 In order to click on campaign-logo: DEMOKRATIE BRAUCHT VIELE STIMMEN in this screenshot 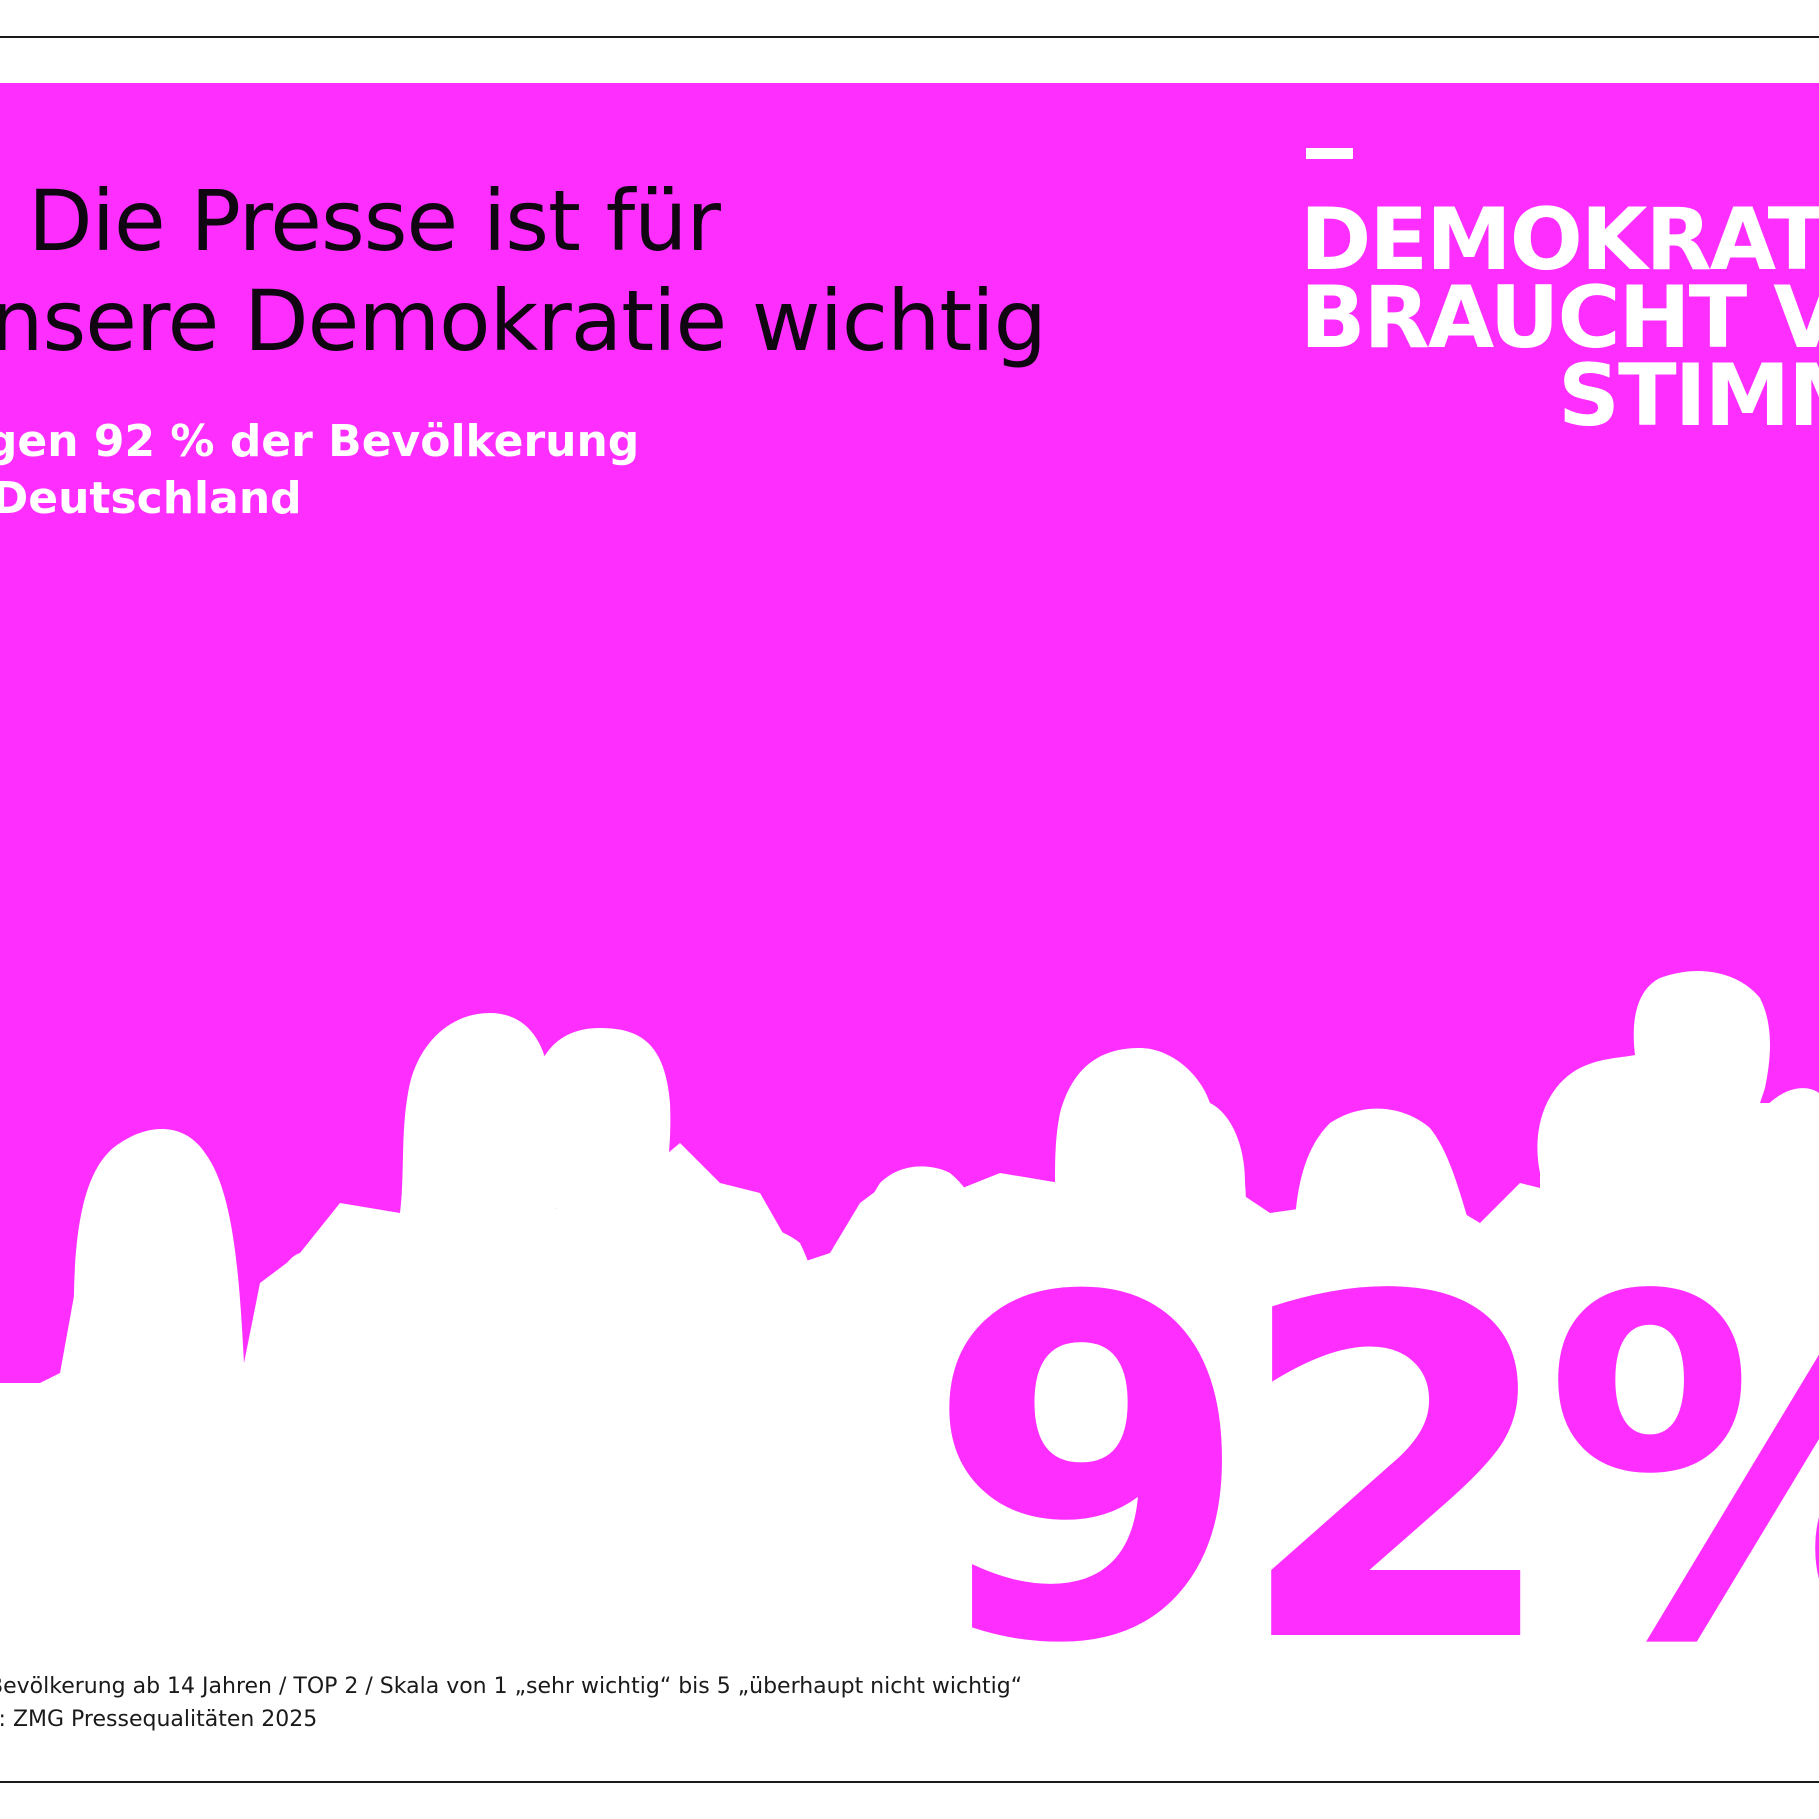, I will do `click(1559, 318)`.